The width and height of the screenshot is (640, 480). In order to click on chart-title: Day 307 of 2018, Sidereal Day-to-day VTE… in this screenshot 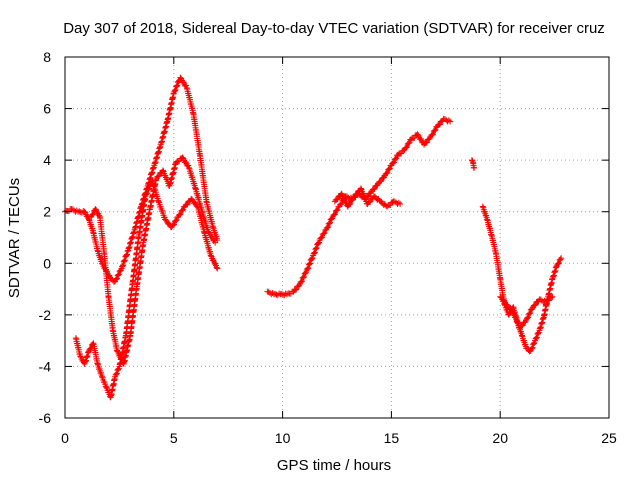, I will do `click(334, 28)`.